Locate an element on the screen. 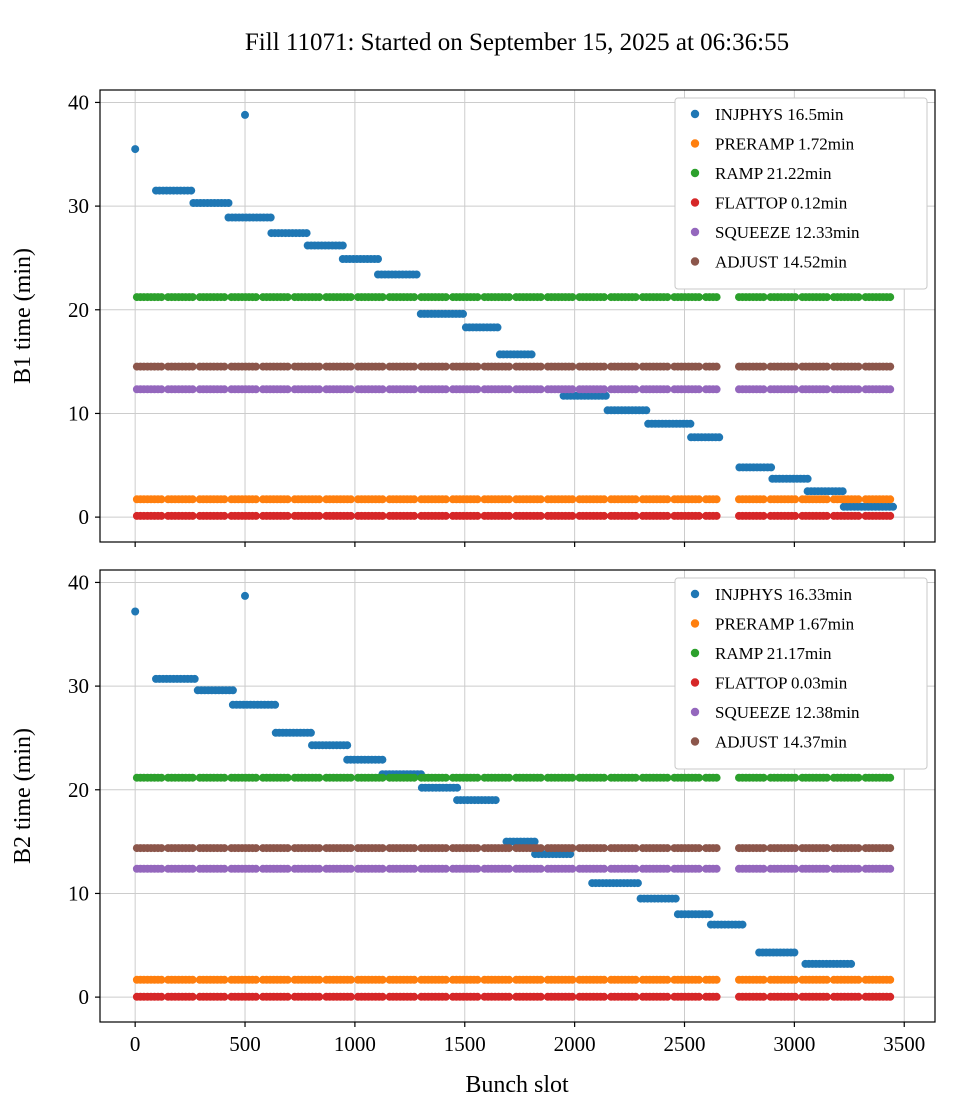 The width and height of the screenshot is (960, 1120). legend-label-ramp: RAMP 21.22min is located at coordinates (773, 173).